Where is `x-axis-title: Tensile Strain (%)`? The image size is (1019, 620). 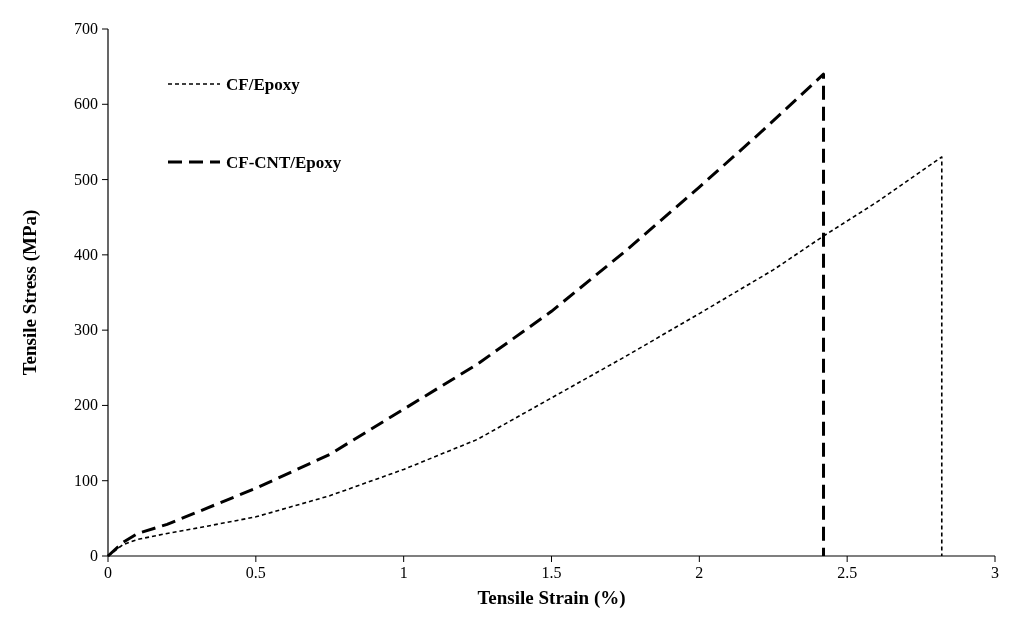 x-axis-title: Tensile Strain (%) is located at coordinates (551, 598).